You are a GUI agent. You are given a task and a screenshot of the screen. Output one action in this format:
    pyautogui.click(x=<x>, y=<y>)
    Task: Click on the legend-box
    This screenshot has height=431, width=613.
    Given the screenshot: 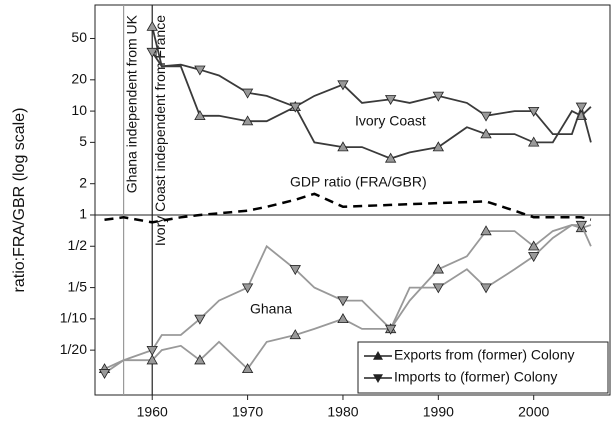 What is the action you would take?
    pyautogui.click(x=483, y=367)
    